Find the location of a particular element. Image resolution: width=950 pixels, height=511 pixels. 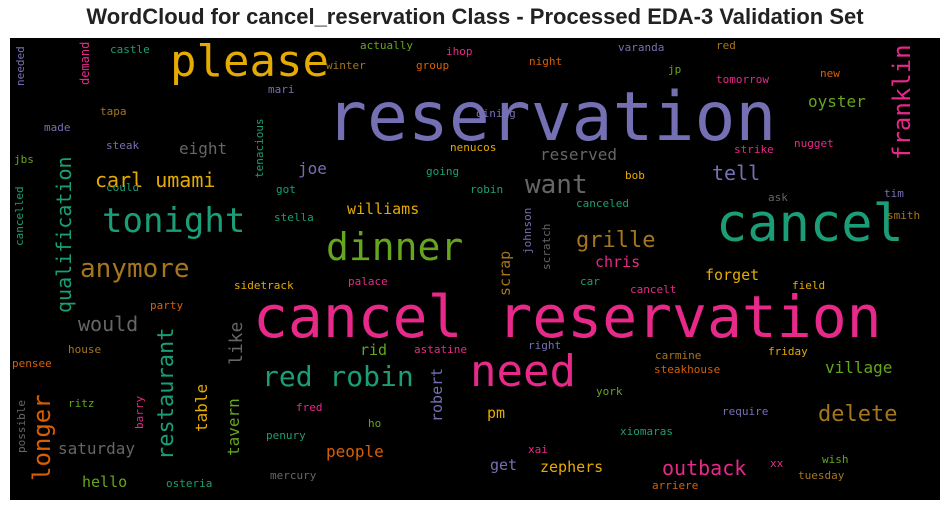

word-red-robin: red robin is located at coordinates (338, 376).